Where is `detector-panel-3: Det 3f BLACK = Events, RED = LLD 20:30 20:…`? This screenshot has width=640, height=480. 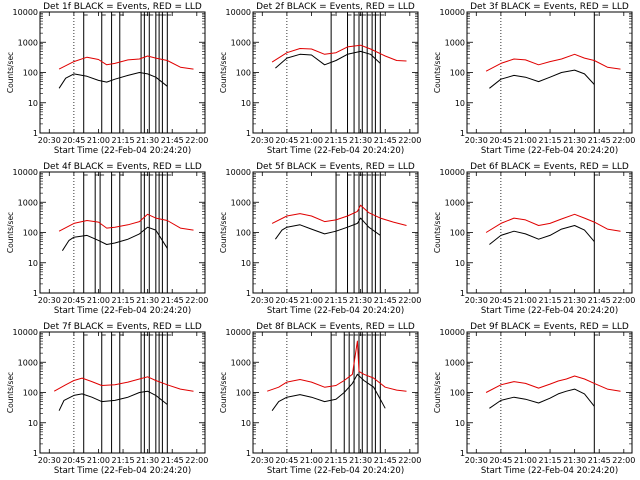 detector-panel-3: Det 3f BLACK = Events, RED = LLD 20:30 20:… is located at coordinates (534, 79).